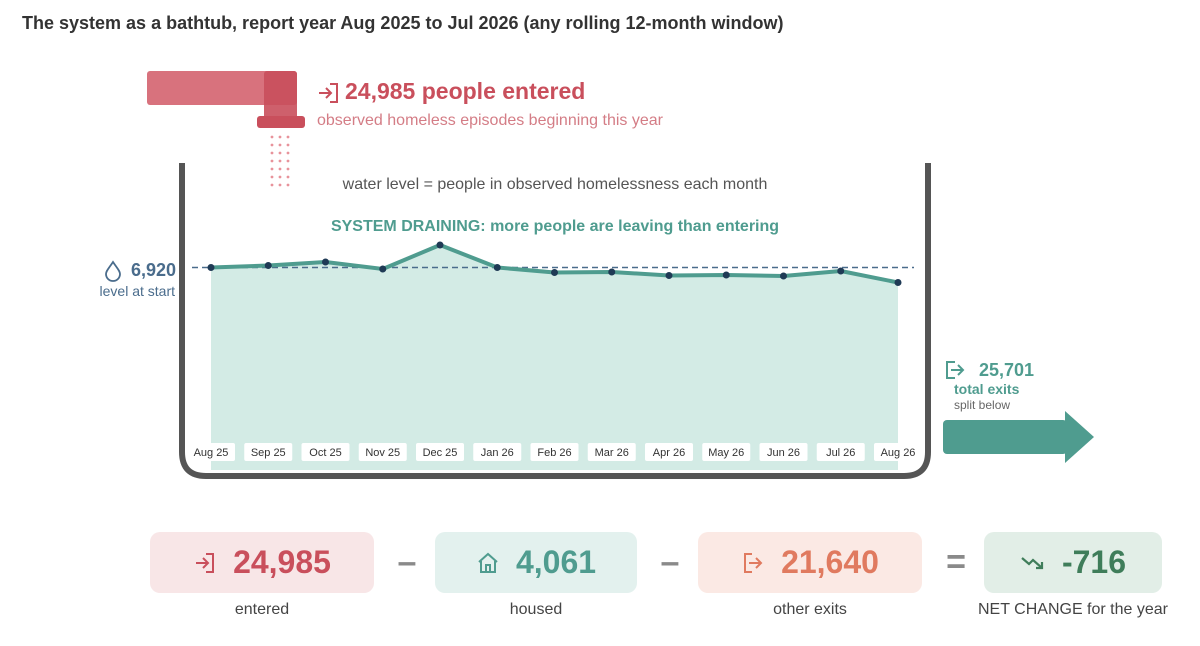 This screenshot has height=646, width=1200. I want to click on svg-text: Dec 25, so click(440, 453).